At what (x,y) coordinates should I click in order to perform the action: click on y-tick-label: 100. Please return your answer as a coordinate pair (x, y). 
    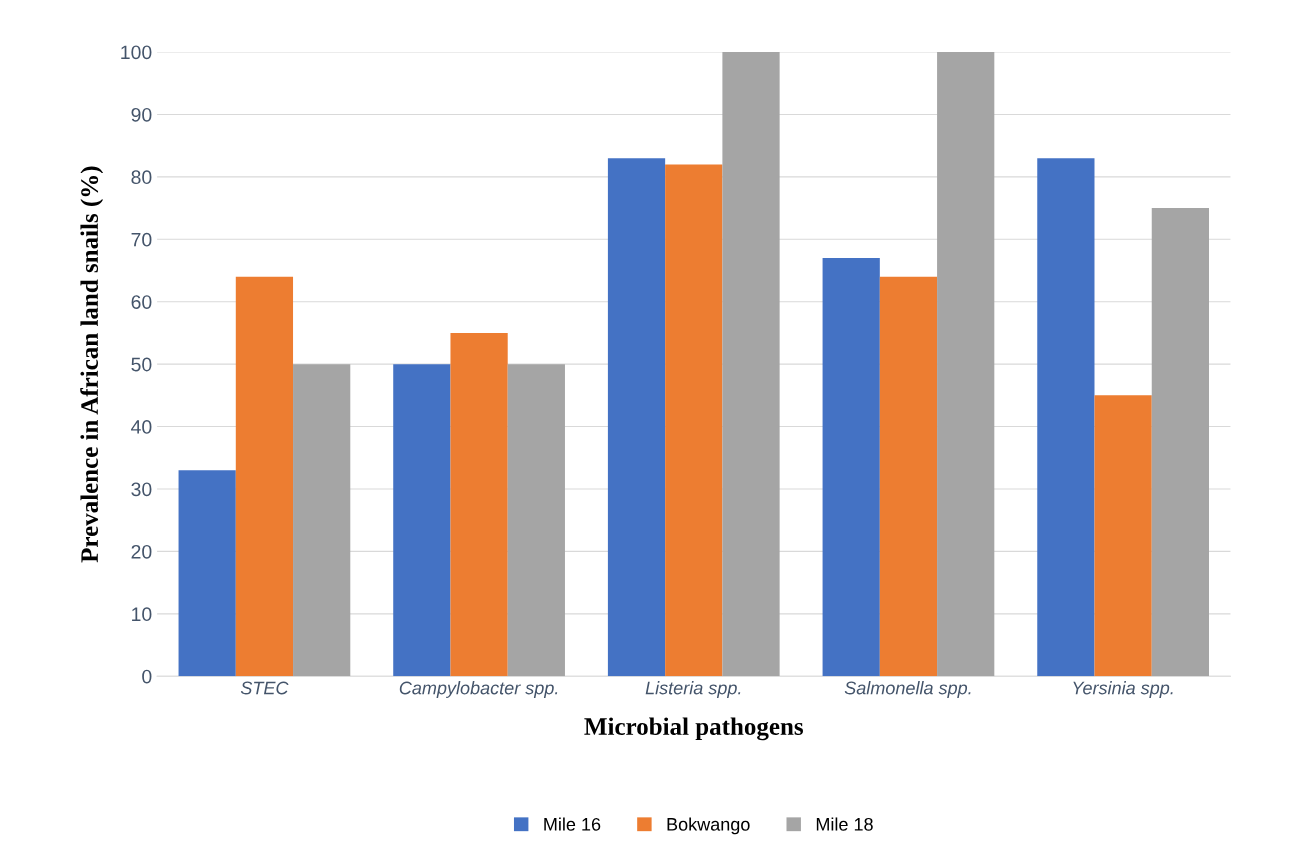
    Looking at the image, I should click on (136, 52).